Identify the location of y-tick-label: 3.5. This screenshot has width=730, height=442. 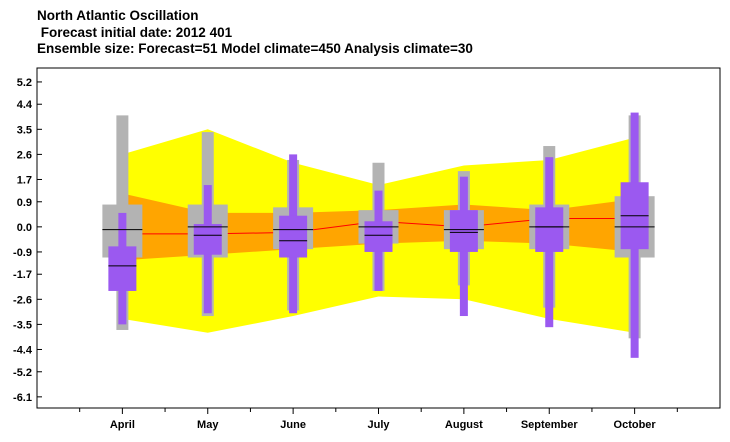
(24, 130).